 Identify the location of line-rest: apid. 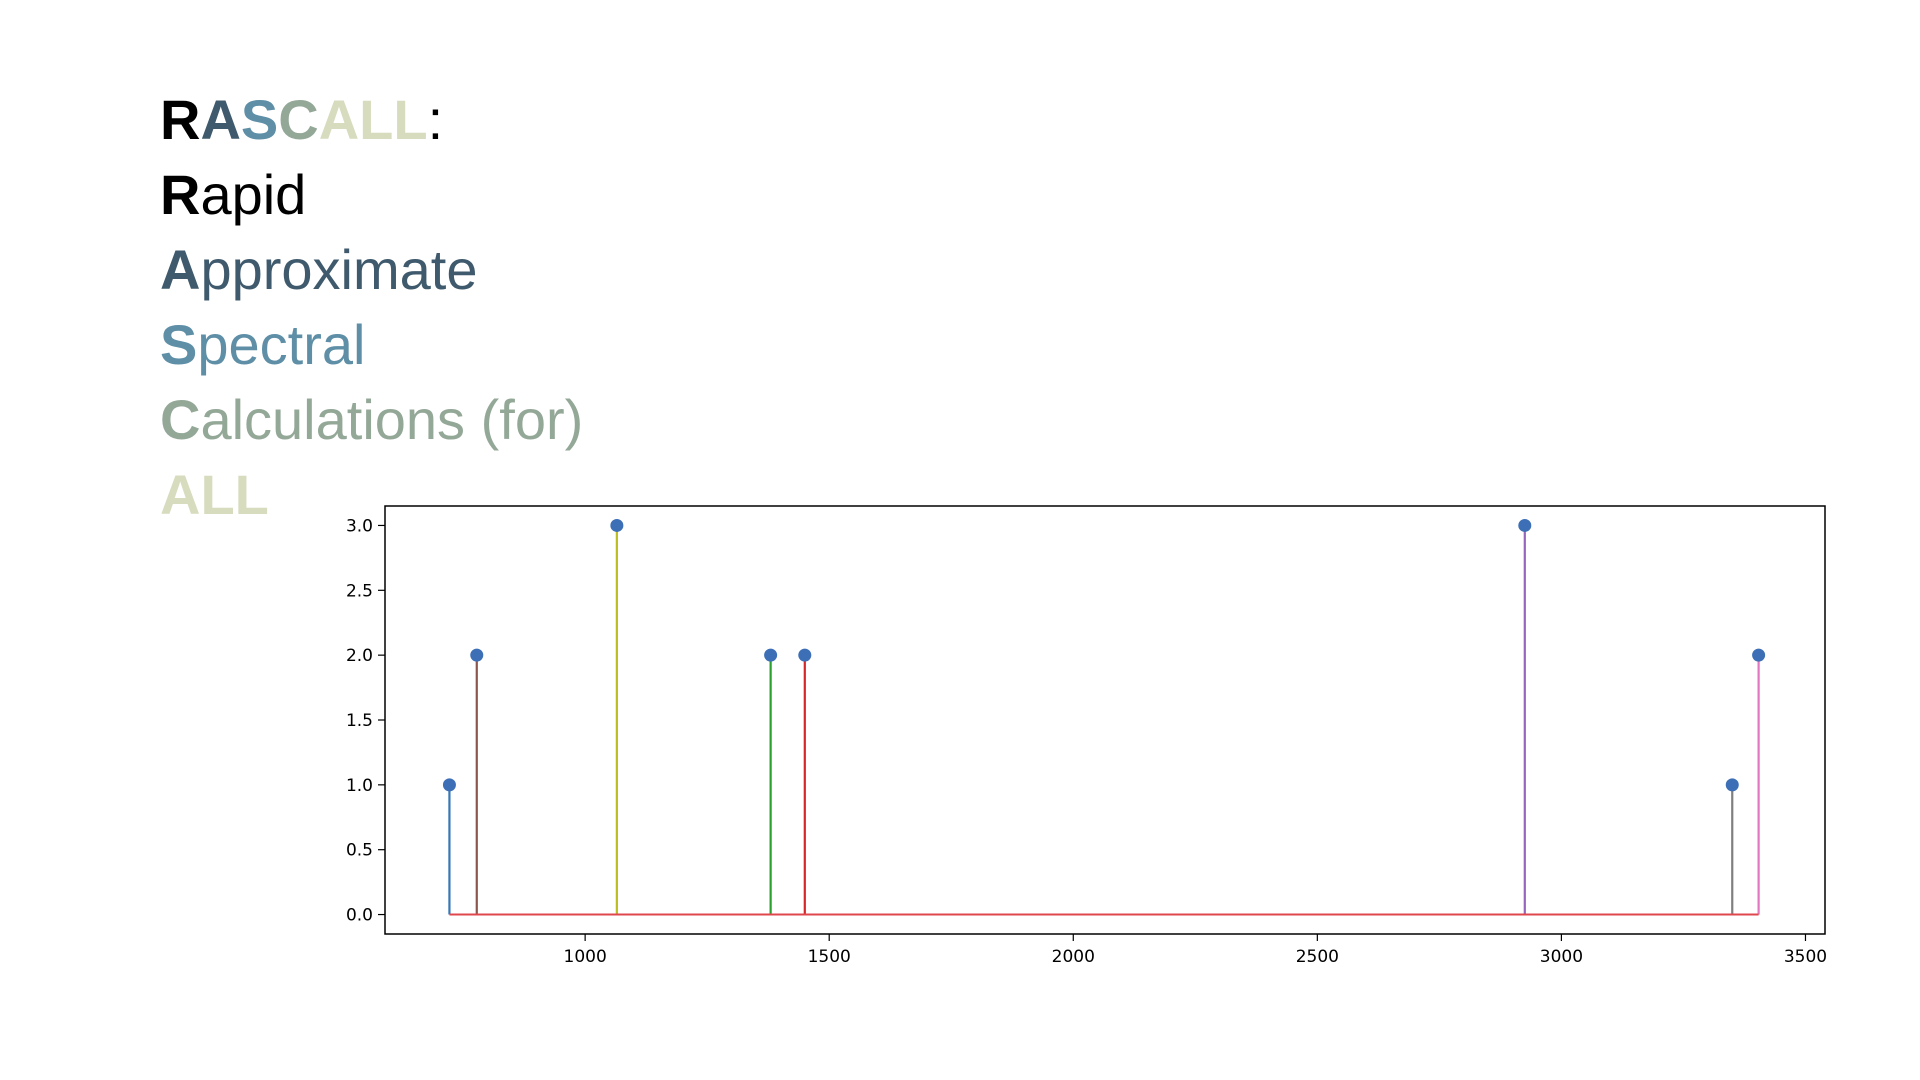
(253, 194).